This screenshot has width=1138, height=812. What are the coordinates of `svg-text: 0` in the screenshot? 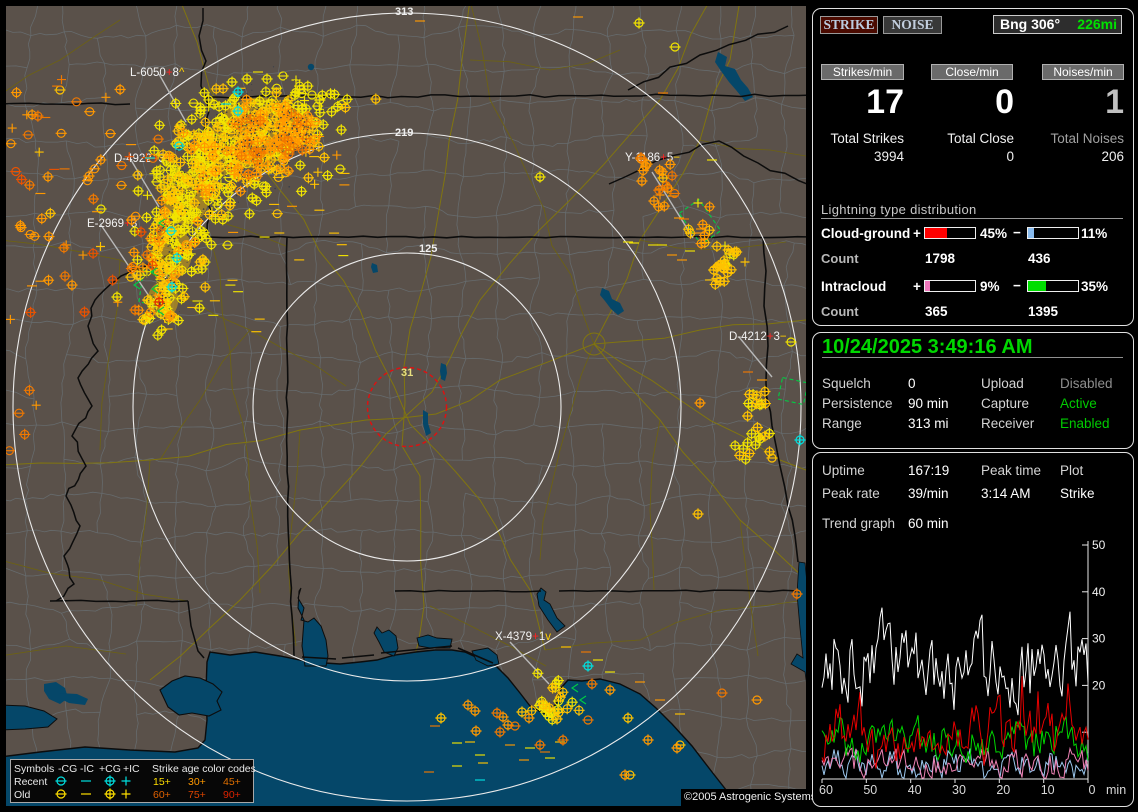 It's located at (1092, 790).